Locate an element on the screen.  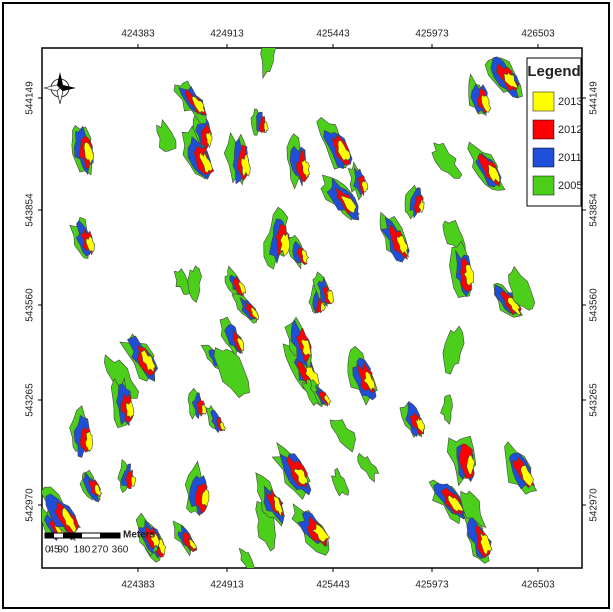
scale-label: 45 is located at coordinates (54, 550).